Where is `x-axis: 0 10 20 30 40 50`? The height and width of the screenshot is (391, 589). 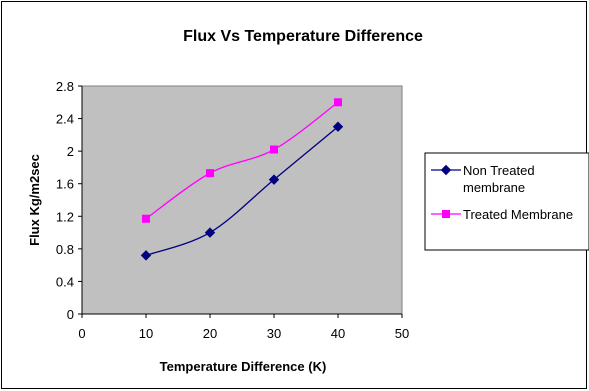 x-axis: 0 10 20 30 40 50 is located at coordinates (243, 327).